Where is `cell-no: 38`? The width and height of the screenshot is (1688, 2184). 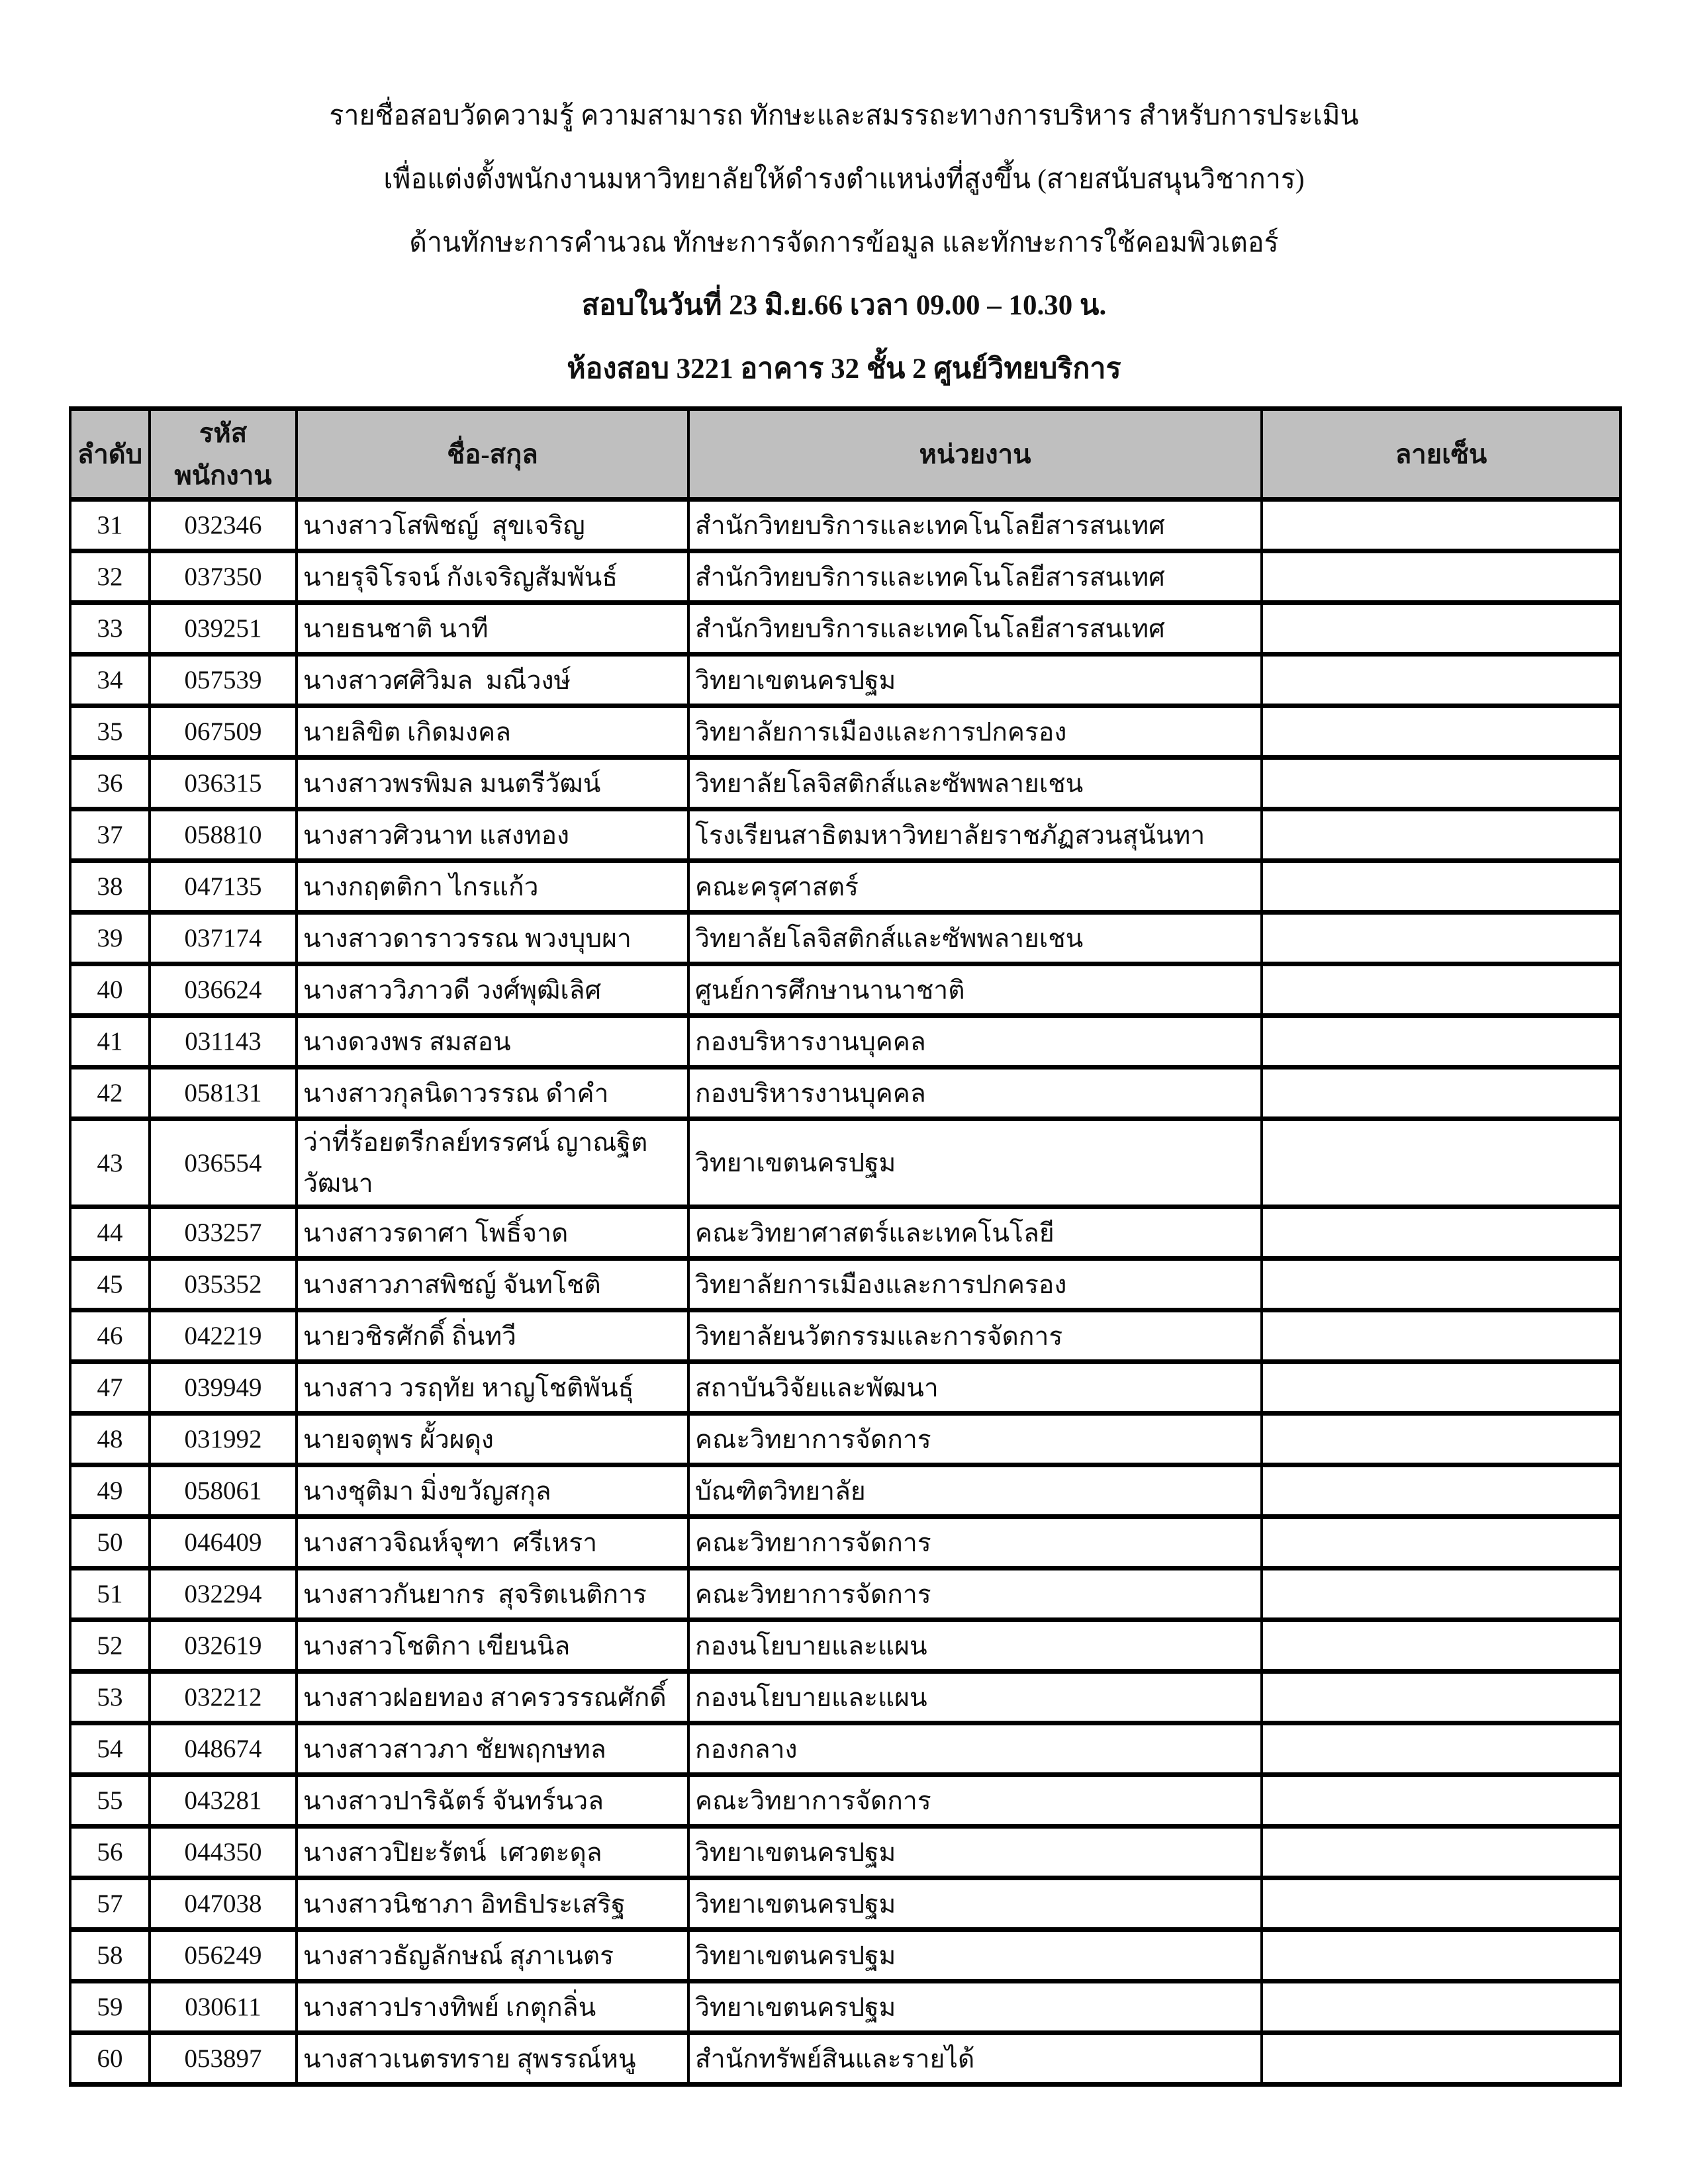 cell-no: 38 is located at coordinates (110, 886).